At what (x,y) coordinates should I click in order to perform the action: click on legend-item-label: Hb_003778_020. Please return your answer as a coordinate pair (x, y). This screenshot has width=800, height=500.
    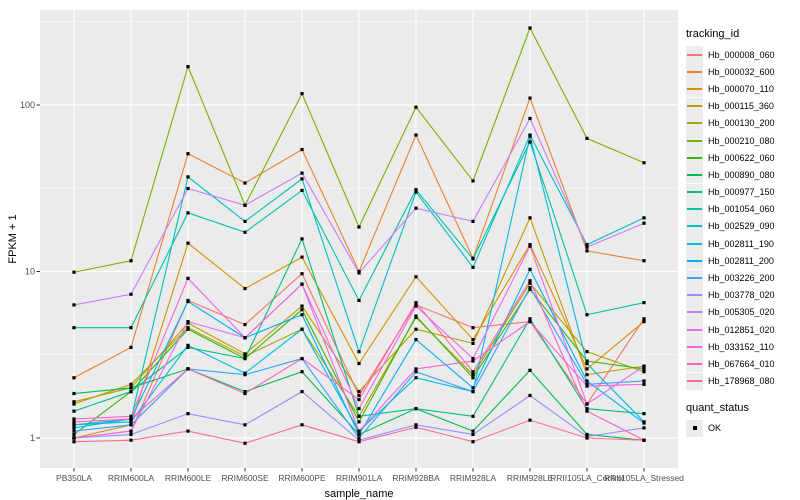
    Looking at the image, I should click on (741, 295).